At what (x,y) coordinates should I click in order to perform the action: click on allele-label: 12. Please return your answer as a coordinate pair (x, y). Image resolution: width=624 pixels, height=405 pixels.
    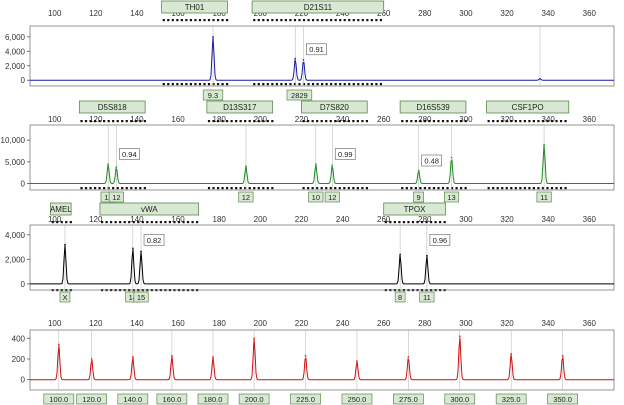
    Looking at the image, I should click on (332, 197).